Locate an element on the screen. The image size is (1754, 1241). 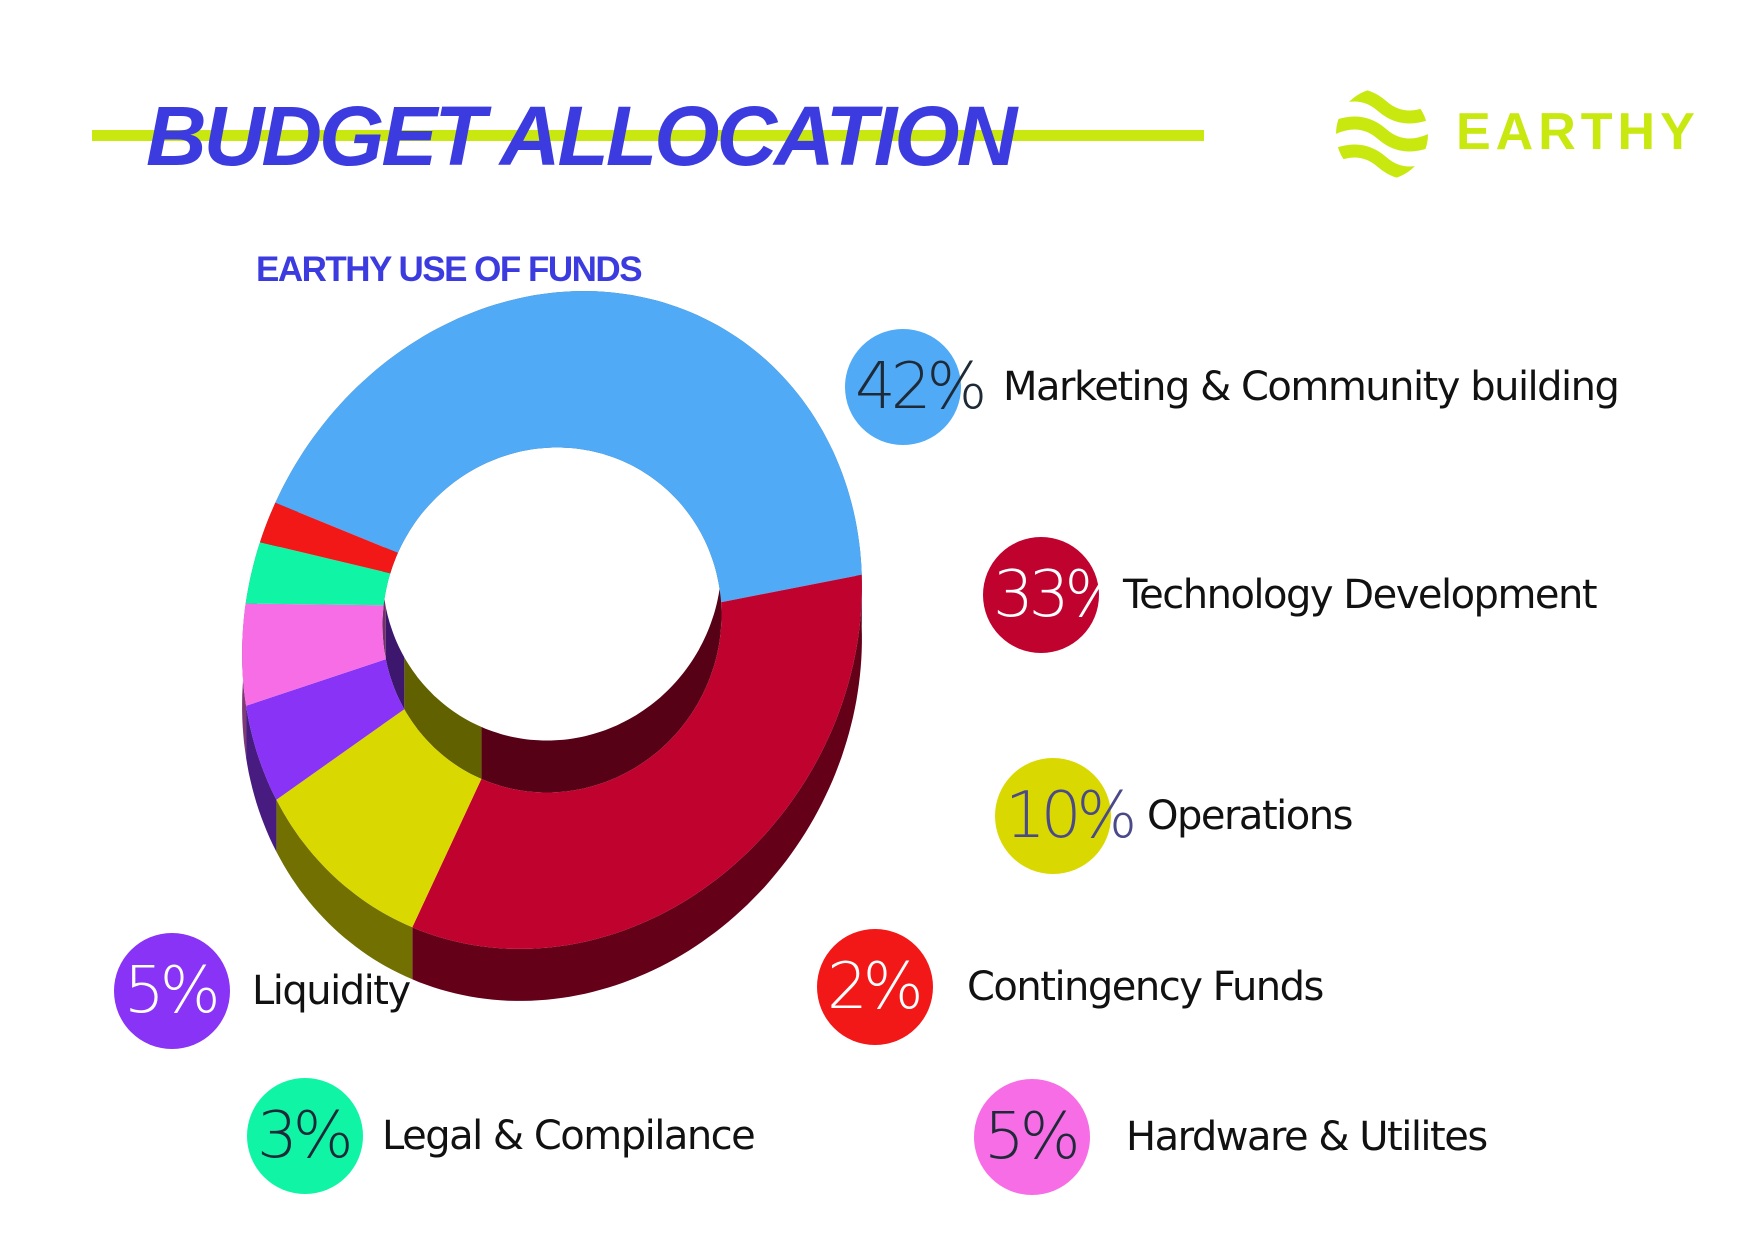
earthy-wave-globe-icon is located at coordinates (1382, 134).